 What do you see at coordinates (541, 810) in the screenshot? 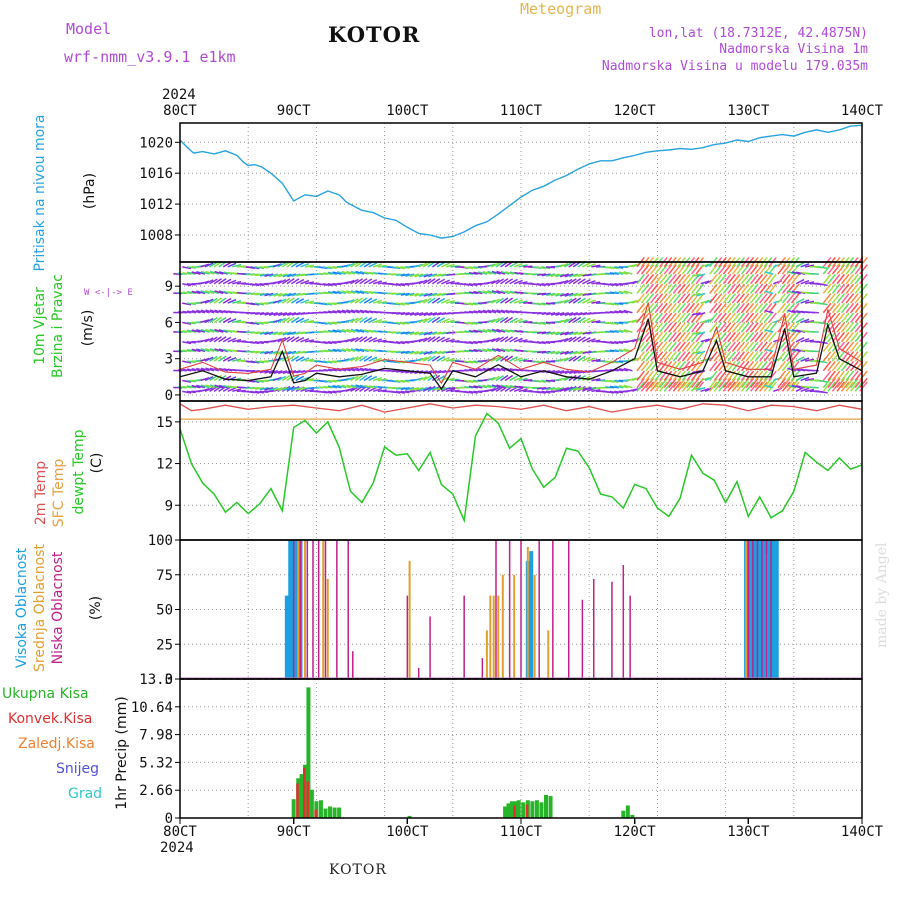
I see `precip-total-bar` at bounding box center [541, 810].